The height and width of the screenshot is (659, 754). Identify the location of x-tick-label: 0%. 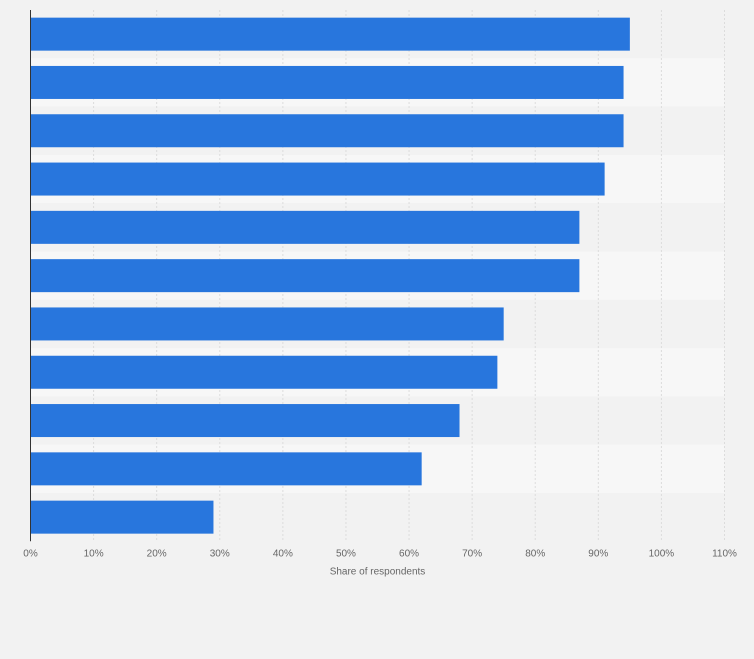
(30, 553).